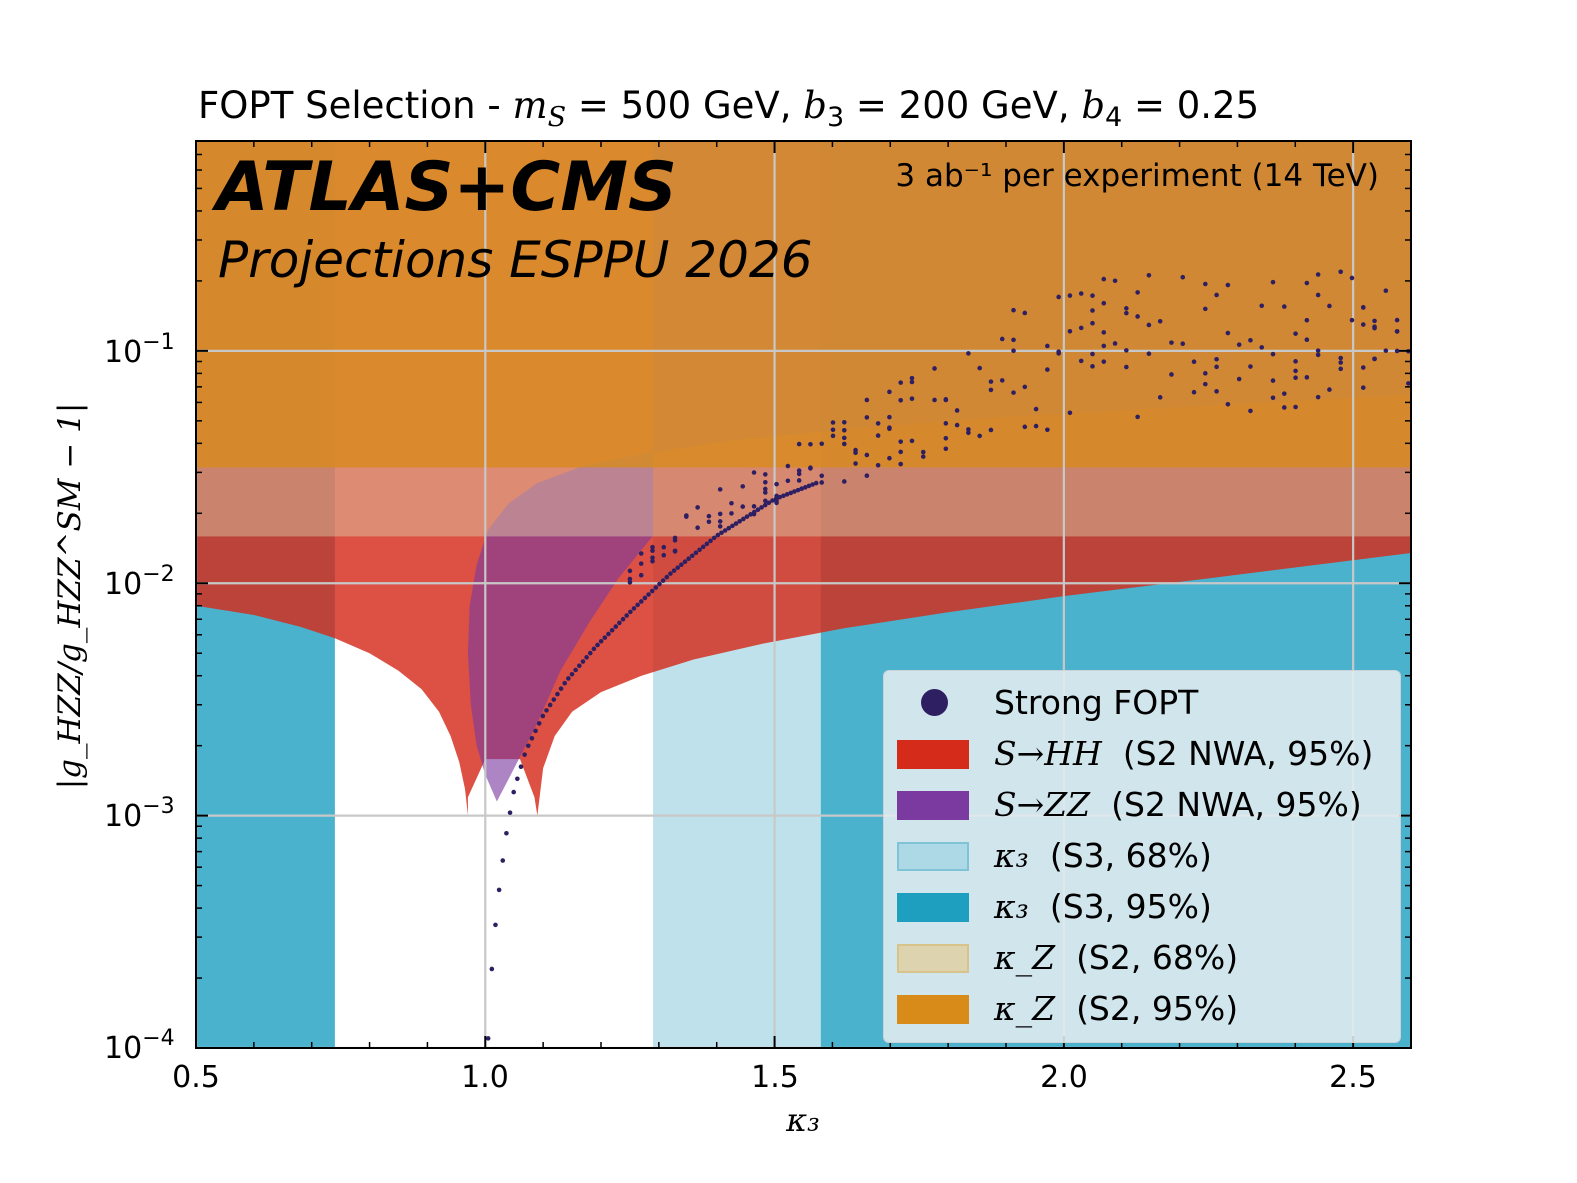  Describe the element at coordinates (1103, 906) in the screenshot. I see `legend-label-kappa3-95: κ₃ (S3, 95%)` at that location.